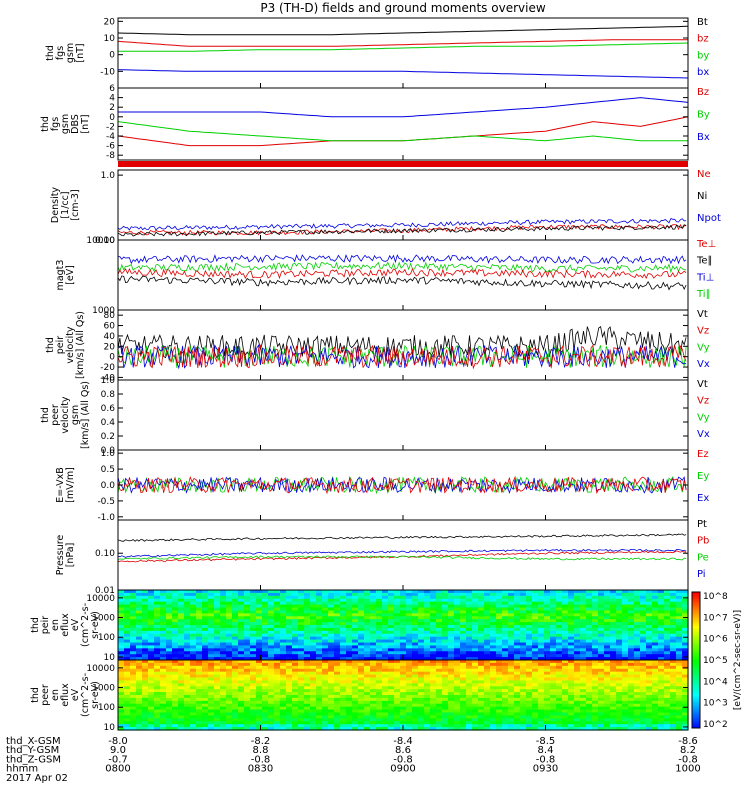  I want to click on ephemeris-value: 8.2, so click(688, 750).